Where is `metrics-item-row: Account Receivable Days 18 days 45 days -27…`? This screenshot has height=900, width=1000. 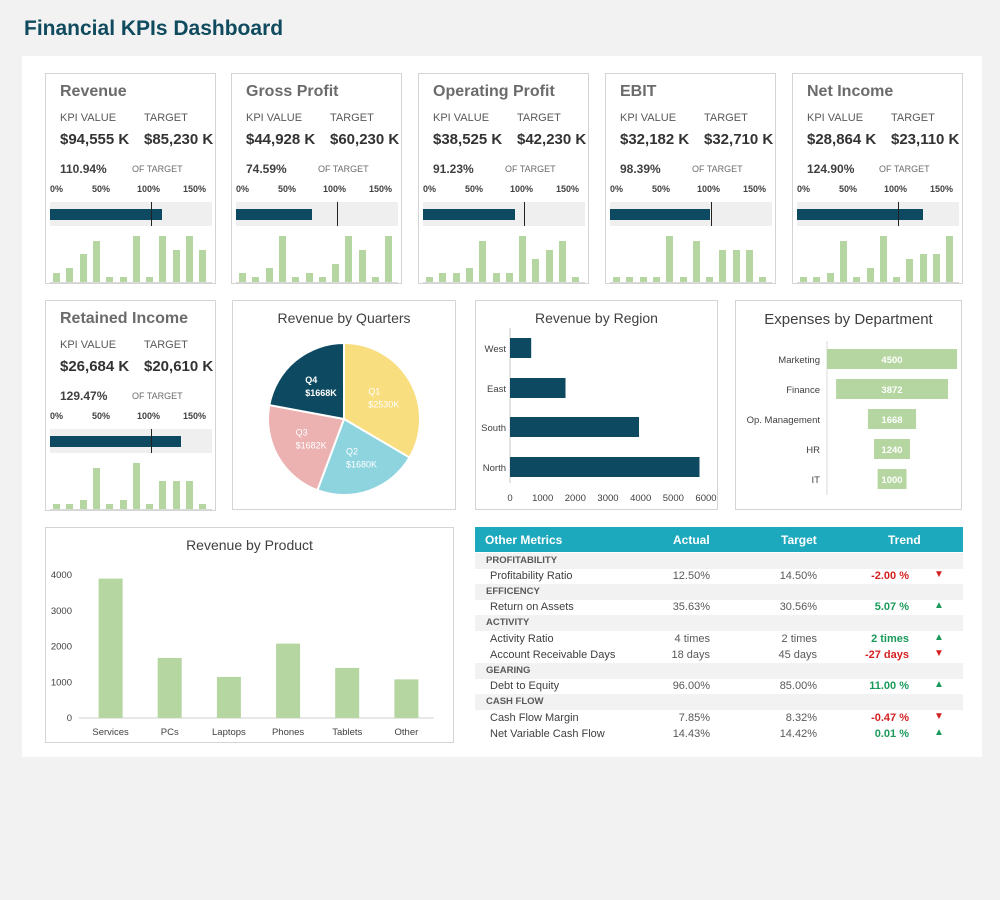 metrics-item-row: Account Receivable Days 18 days 45 days -27… is located at coordinates (719, 655).